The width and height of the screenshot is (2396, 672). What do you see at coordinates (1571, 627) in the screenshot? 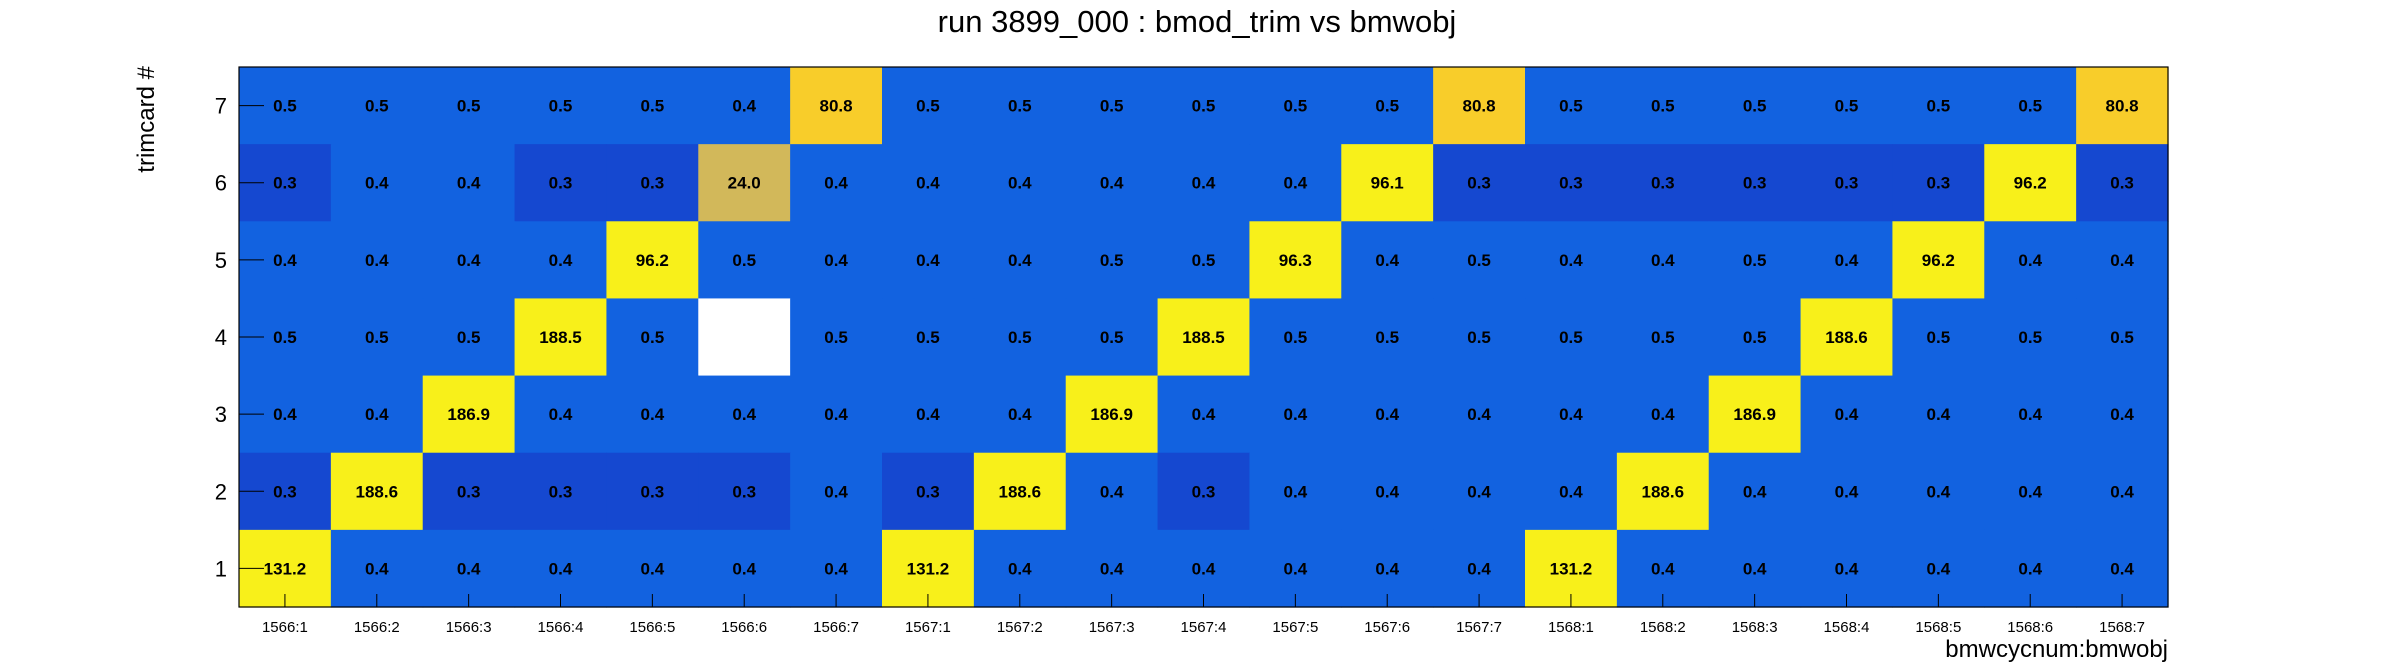
I see `x-tick-label: 1568:1` at bounding box center [1571, 627].